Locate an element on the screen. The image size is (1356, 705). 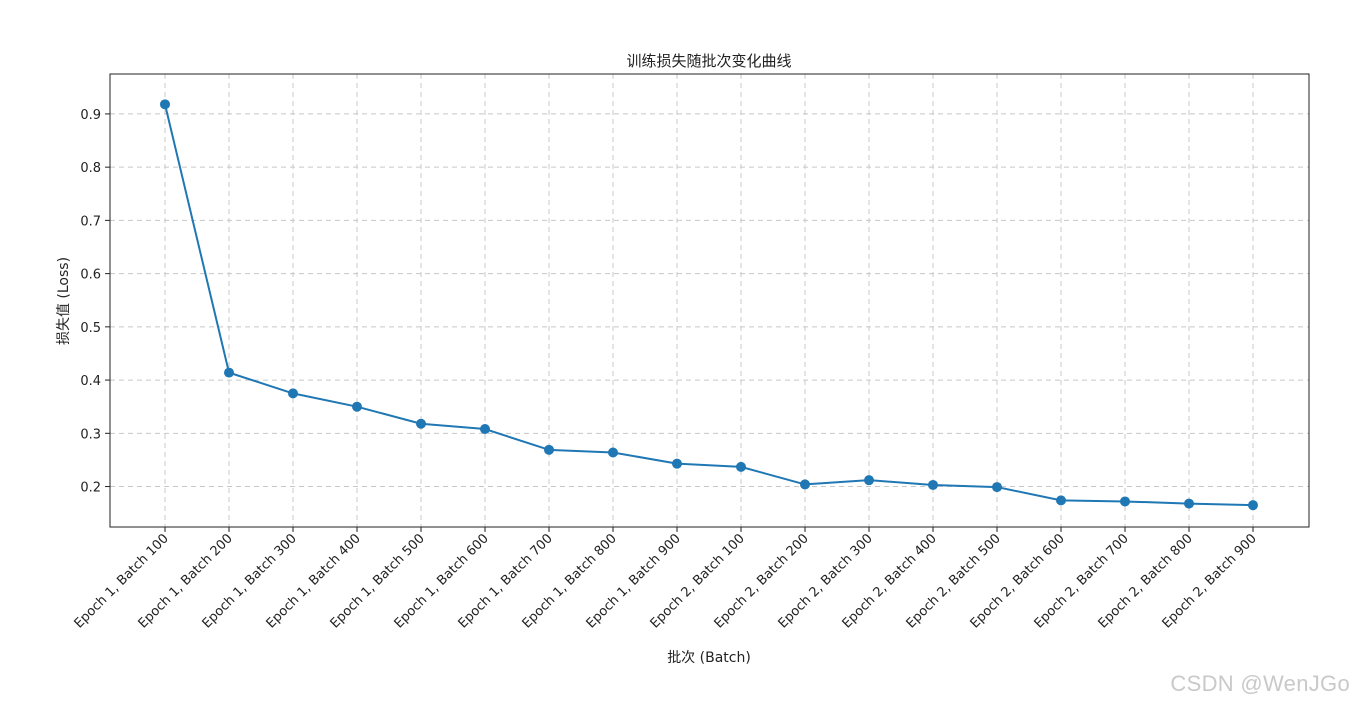
y-tick-label: 0.9 is located at coordinates (90, 115).